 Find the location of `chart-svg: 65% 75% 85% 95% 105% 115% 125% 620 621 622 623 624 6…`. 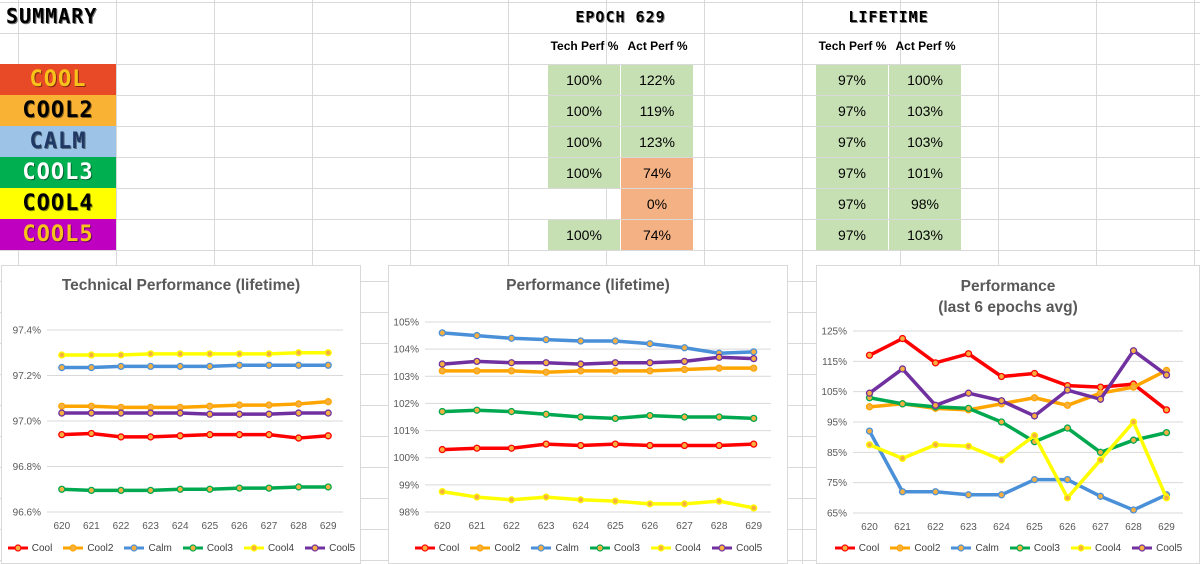

chart-svg: 65% 75% 85% 95% 105% 115% 125% 620 621 622 623 624 6… is located at coordinates (1002, 430).